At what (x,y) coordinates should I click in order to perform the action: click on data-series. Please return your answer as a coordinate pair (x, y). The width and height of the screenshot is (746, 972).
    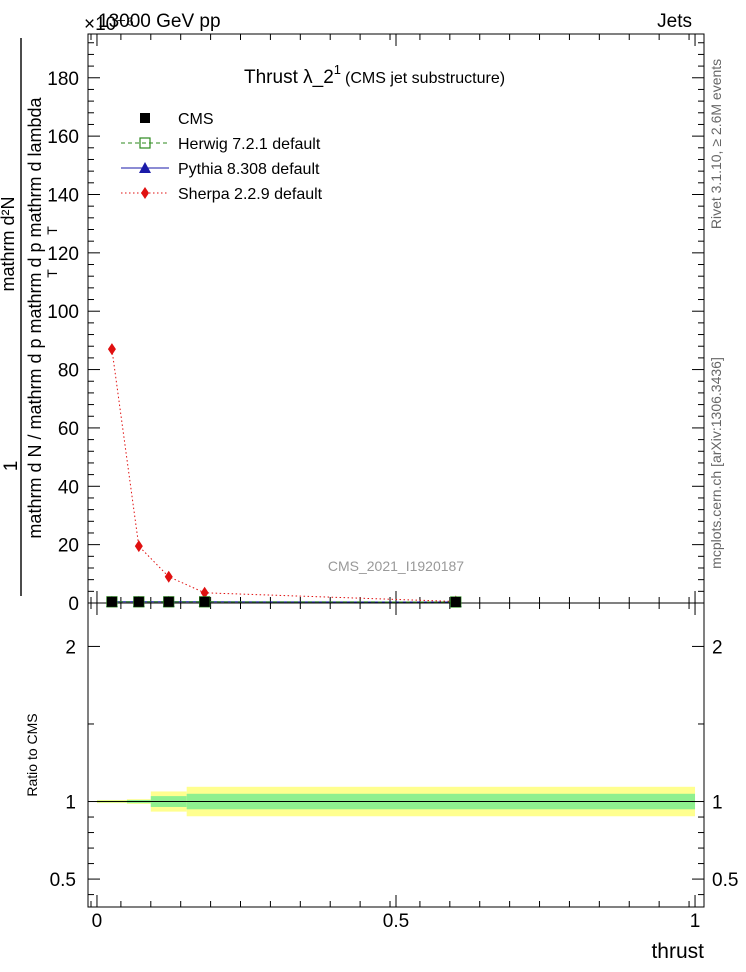
    Looking at the image, I should click on (283, 475).